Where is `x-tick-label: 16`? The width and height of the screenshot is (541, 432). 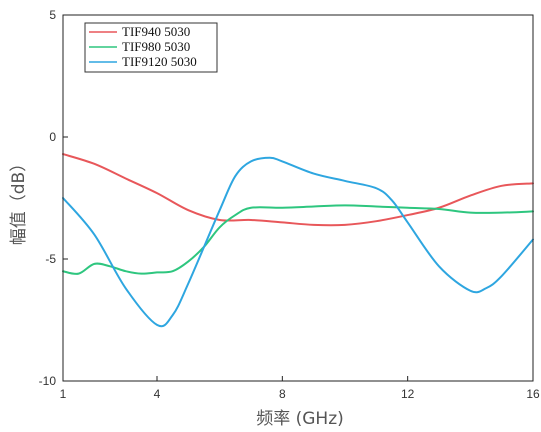
x-tick-label: 16 is located at coordinates (533, 394).